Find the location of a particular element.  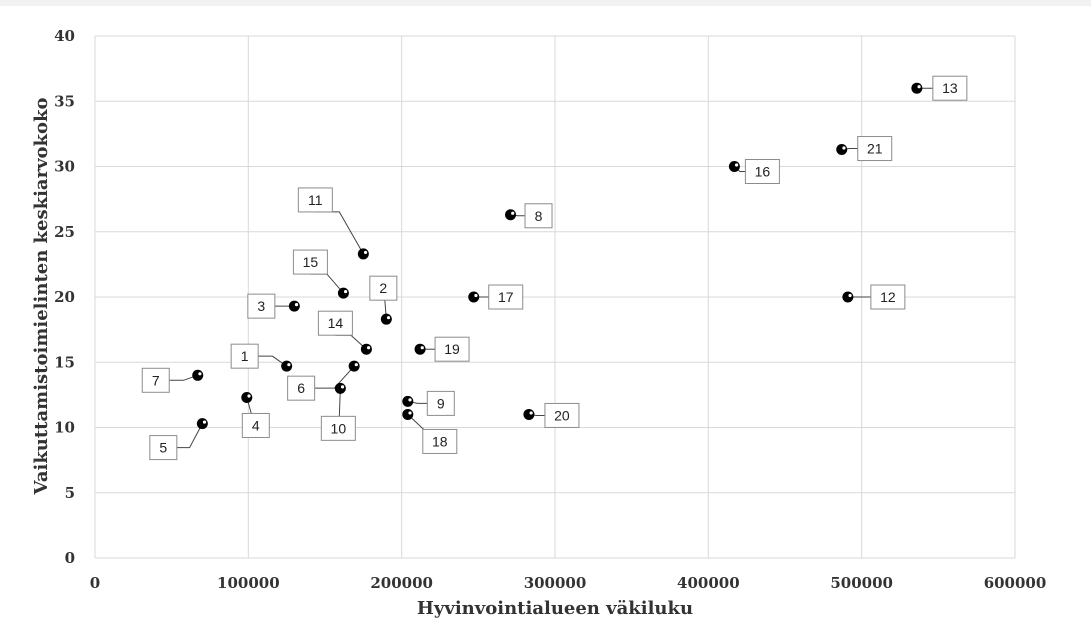

x-tick-label: 0 is located at coordinates (95, 583).